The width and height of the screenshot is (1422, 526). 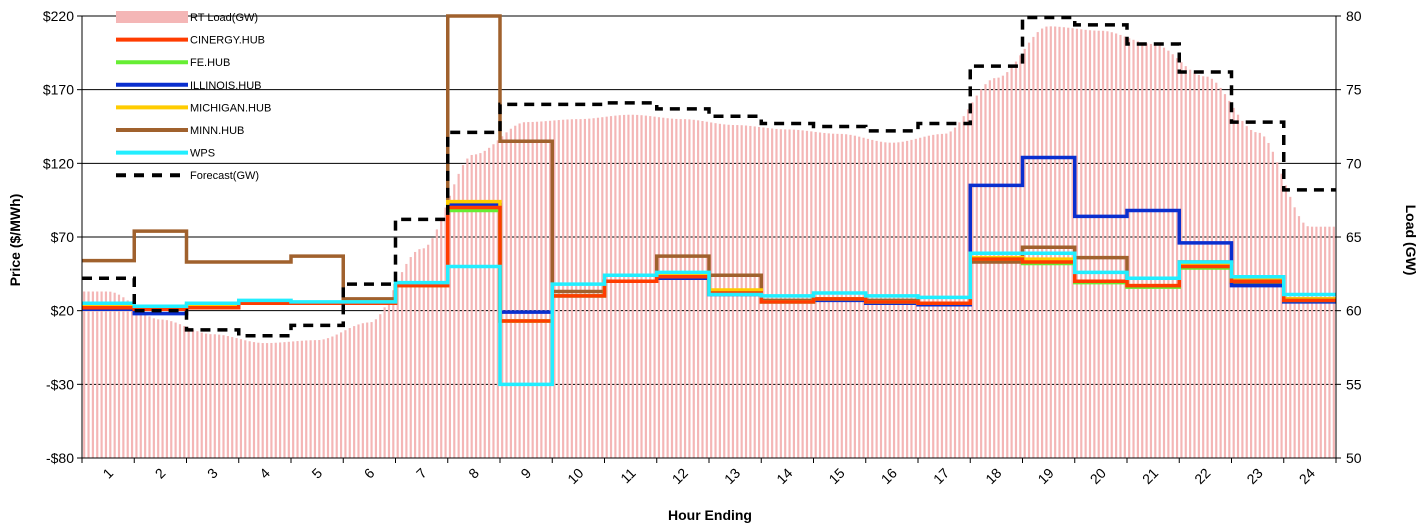 What do you see at coordinates (107, 473) in the screenshot?
I see `x-tick-label: 1` at bounding box center [107, 473].